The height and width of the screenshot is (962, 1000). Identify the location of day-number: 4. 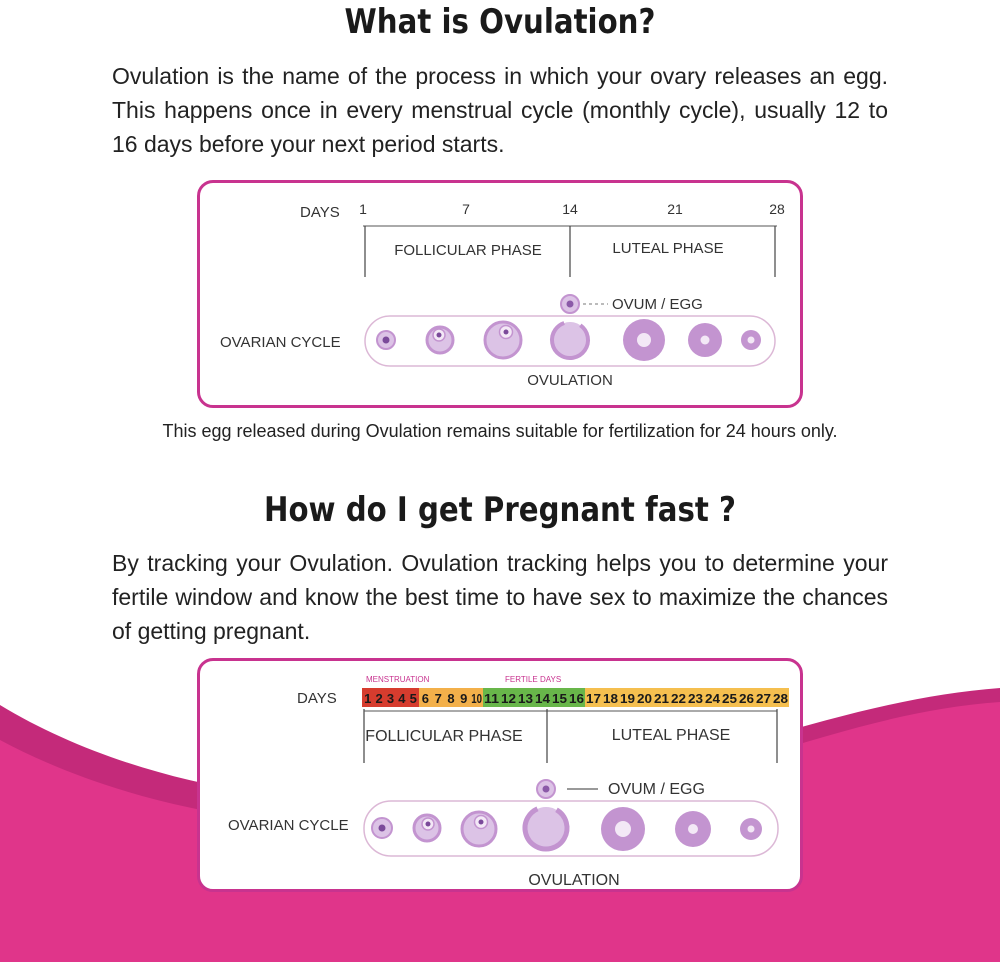
(402, 698).